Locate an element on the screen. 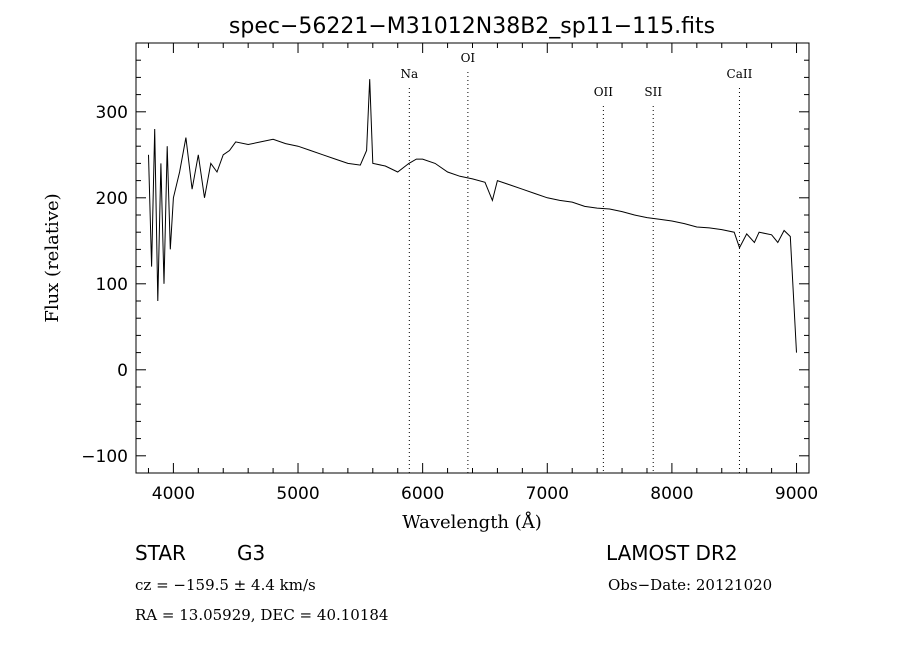  line-marker-label: OII is located at coordinates (604, 92).